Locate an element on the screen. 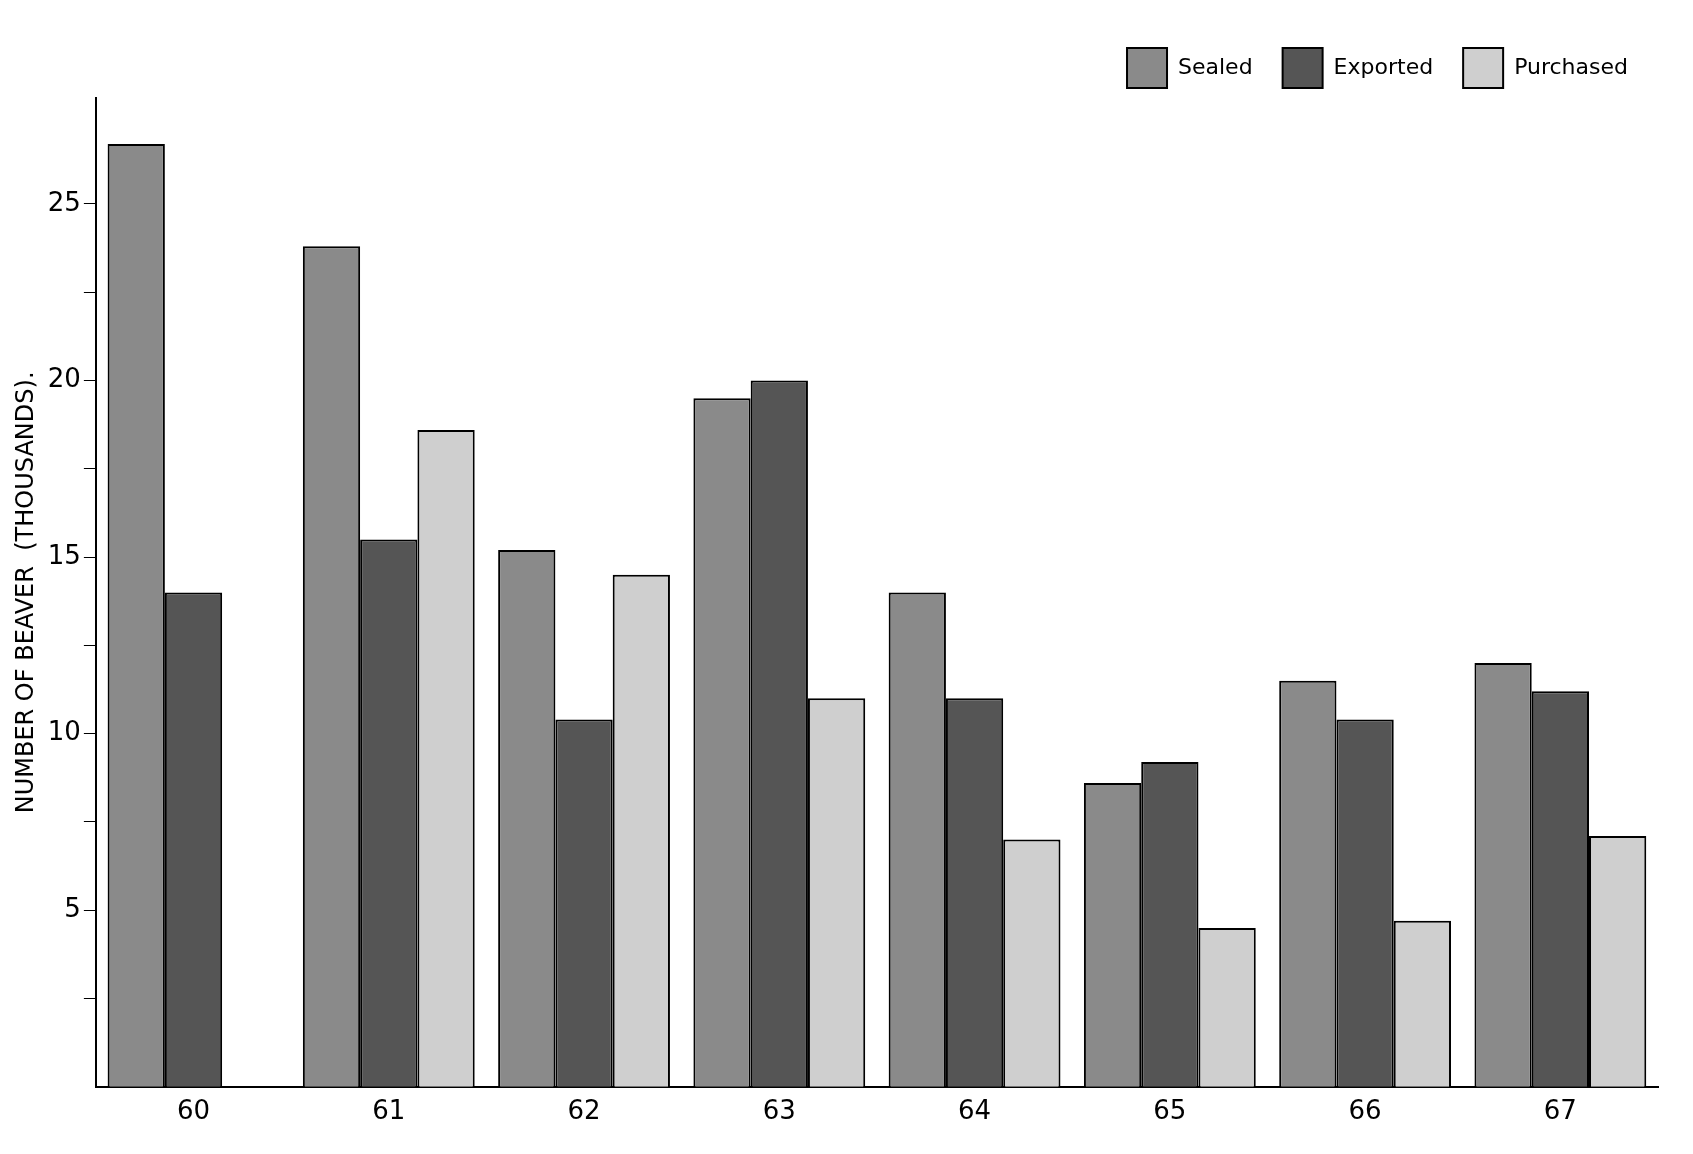 This screenshot has height=1154, width=1693. x-tick-label: 66 is located at coordinates (1365, 1110).